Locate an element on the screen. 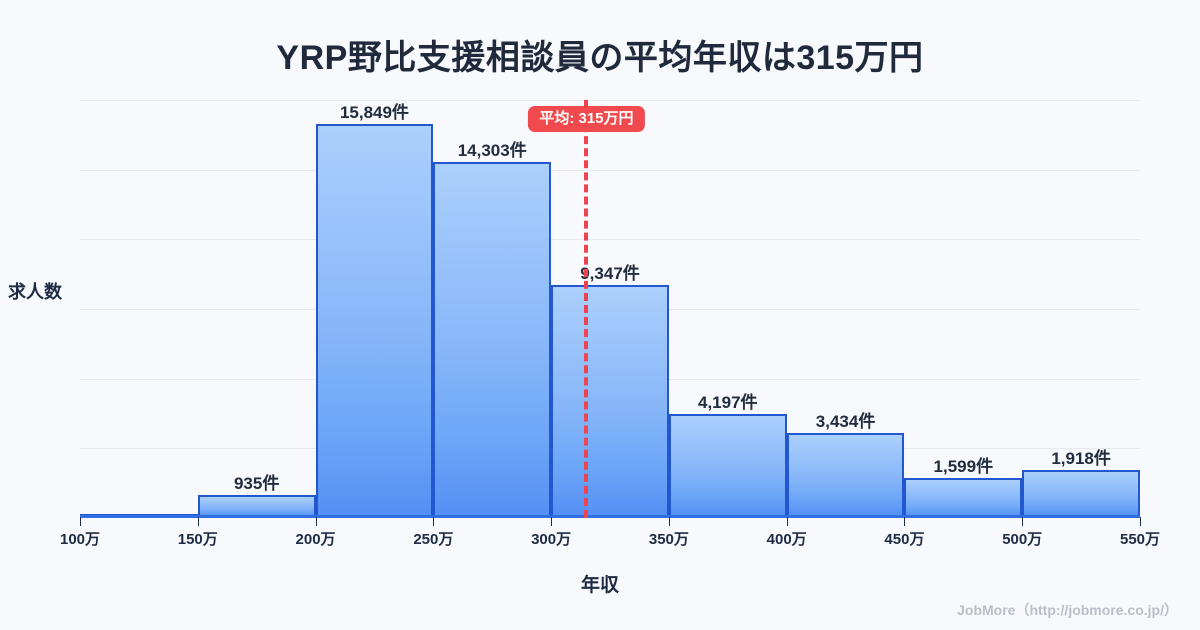 Image resolution: width=1200 pixels, height=630 pixels. x-tick-label: 450万 is located at coordinates (904, 539).